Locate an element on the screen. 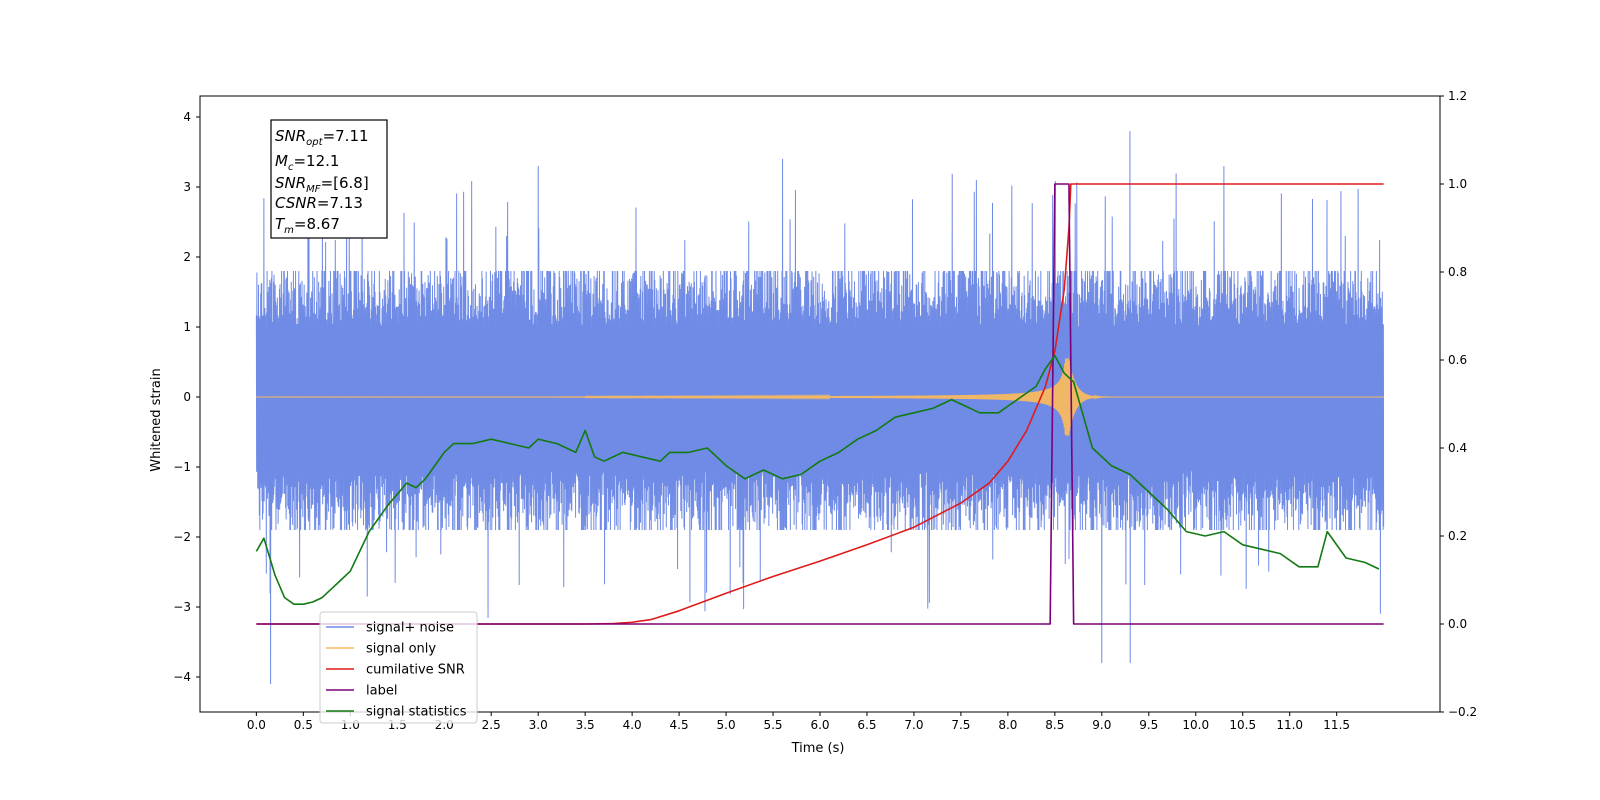  right-y-tick-label: 0.4 is located at coordinates (1457, 448).